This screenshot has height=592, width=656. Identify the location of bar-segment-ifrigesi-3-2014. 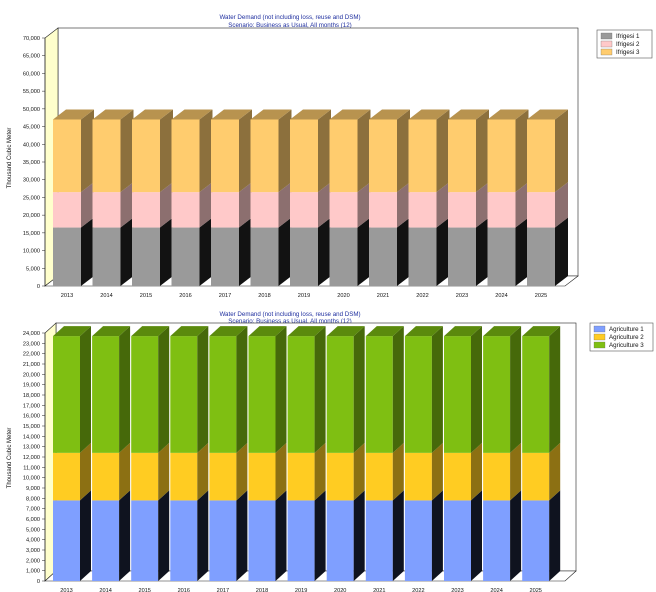
(113, 151).